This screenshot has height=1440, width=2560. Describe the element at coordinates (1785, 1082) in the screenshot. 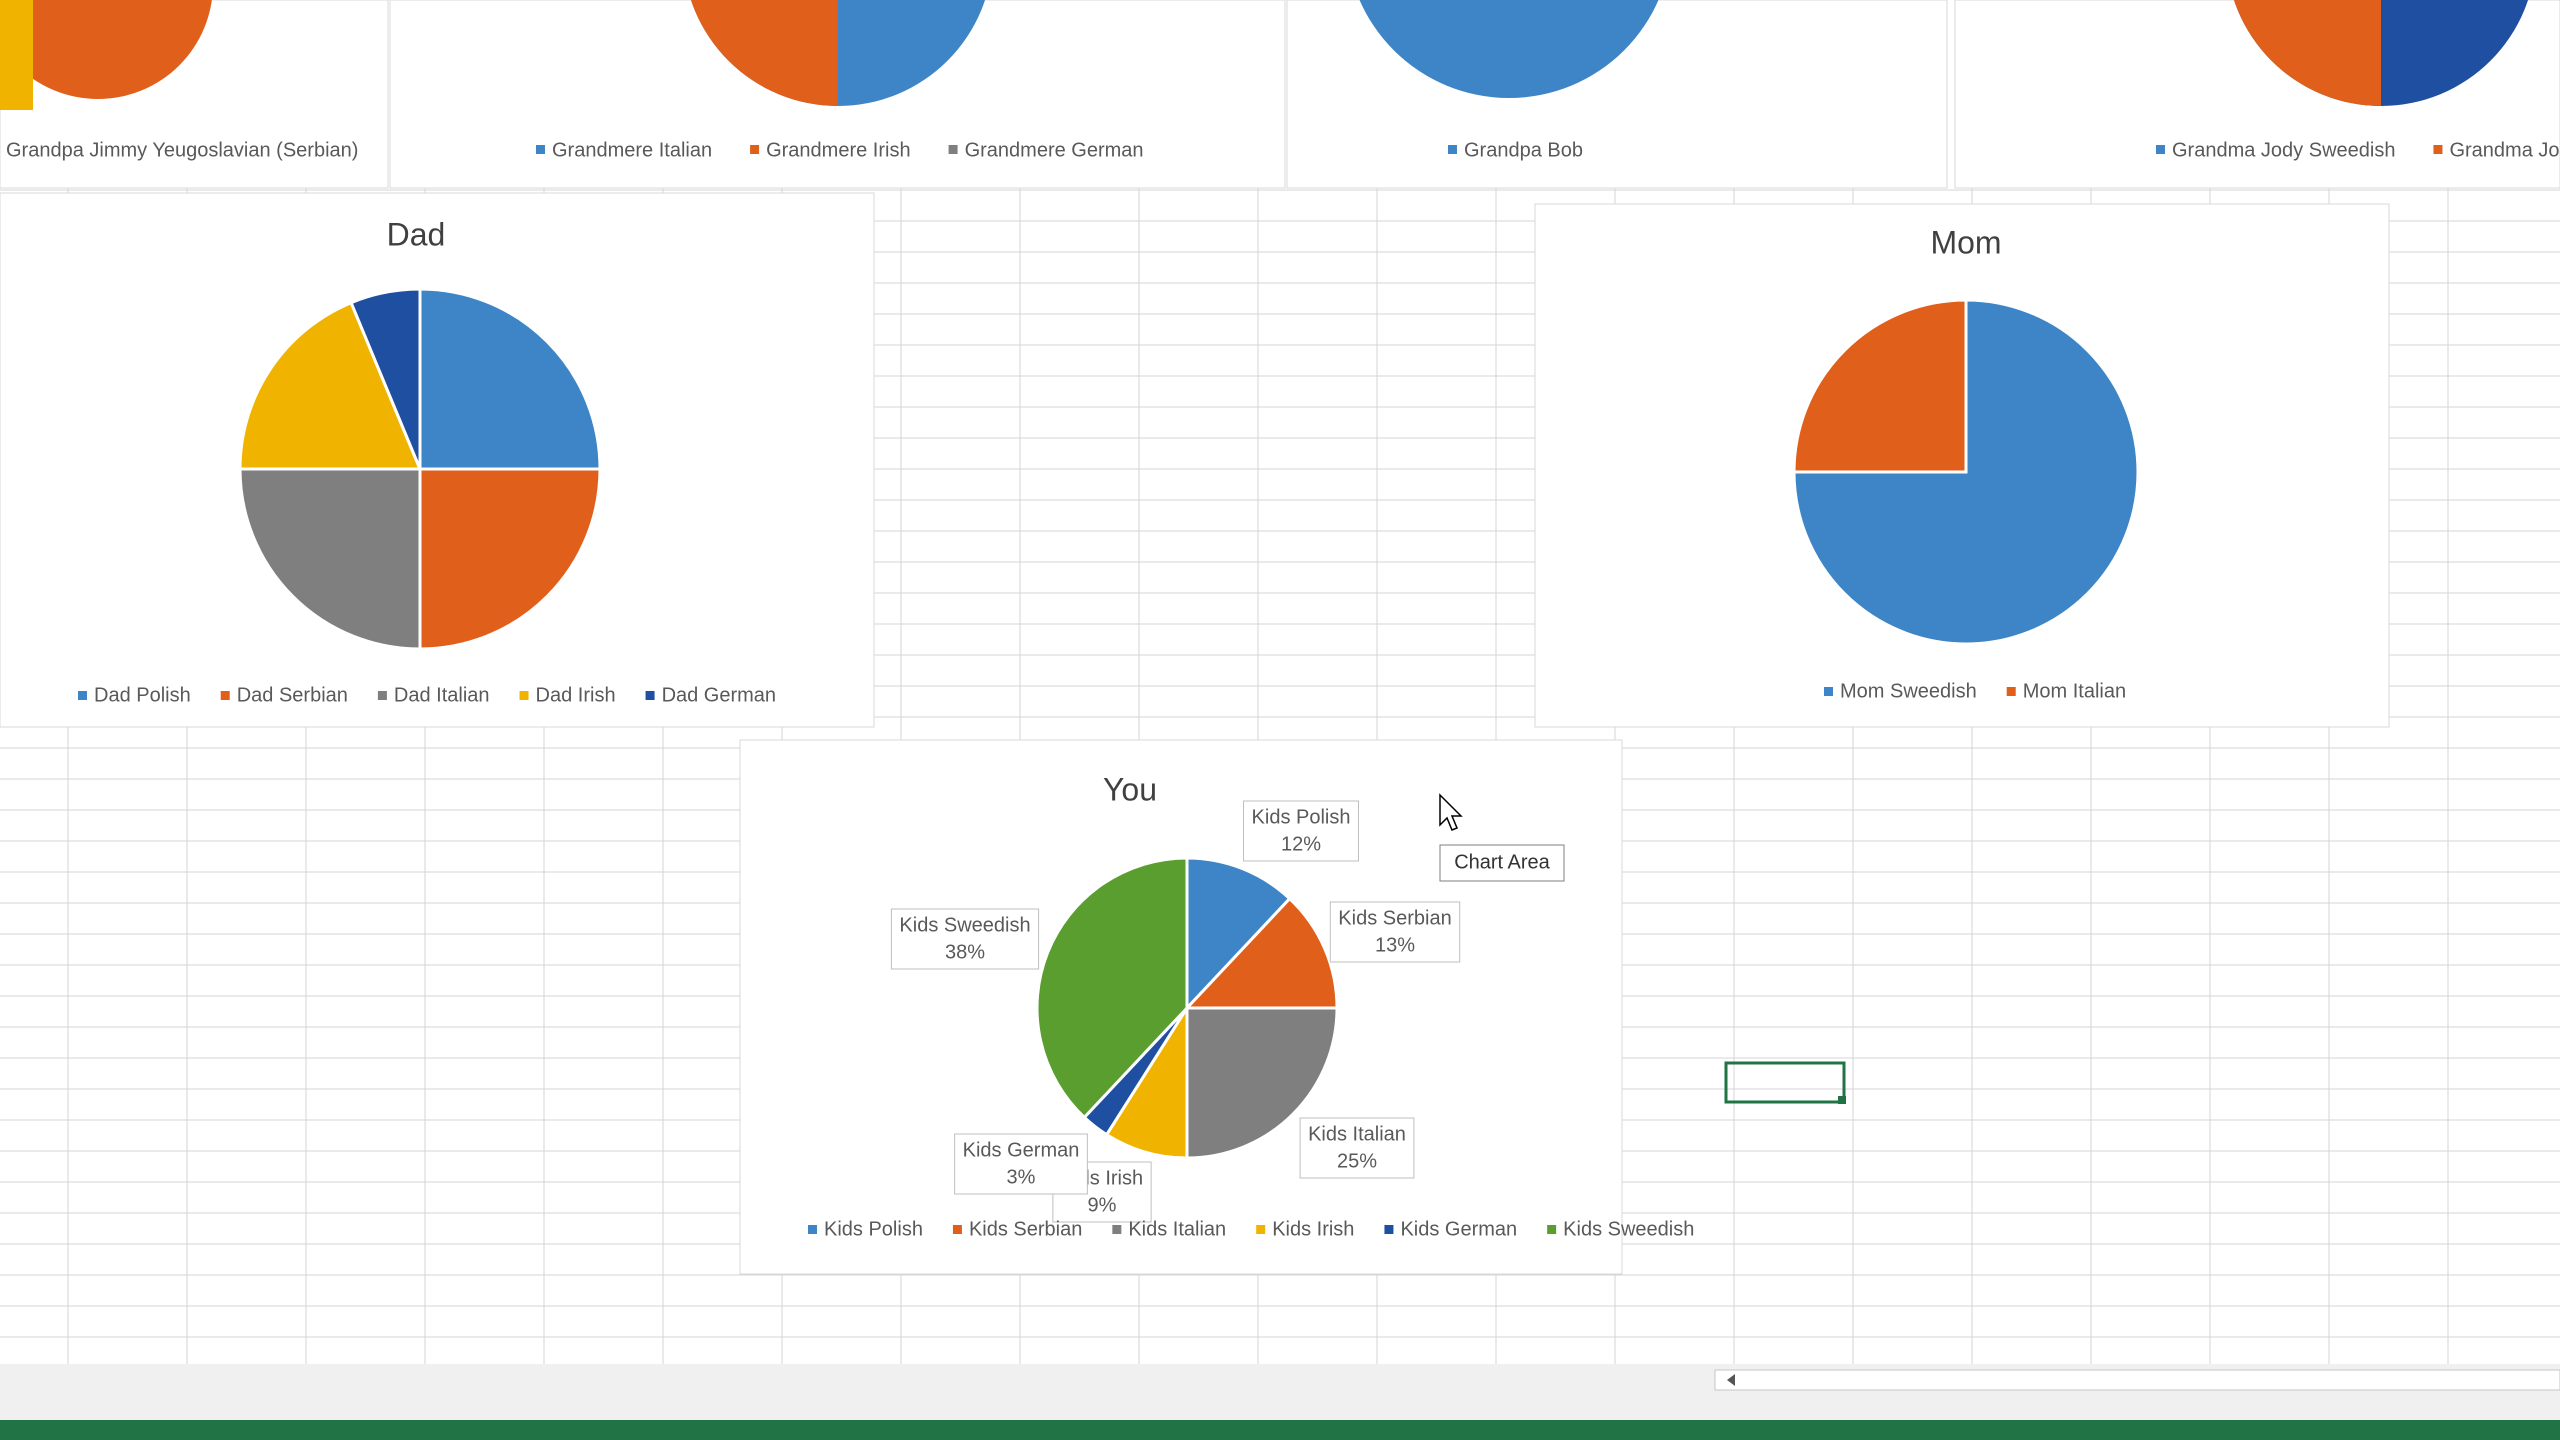

I see `selected-cell` at that location.